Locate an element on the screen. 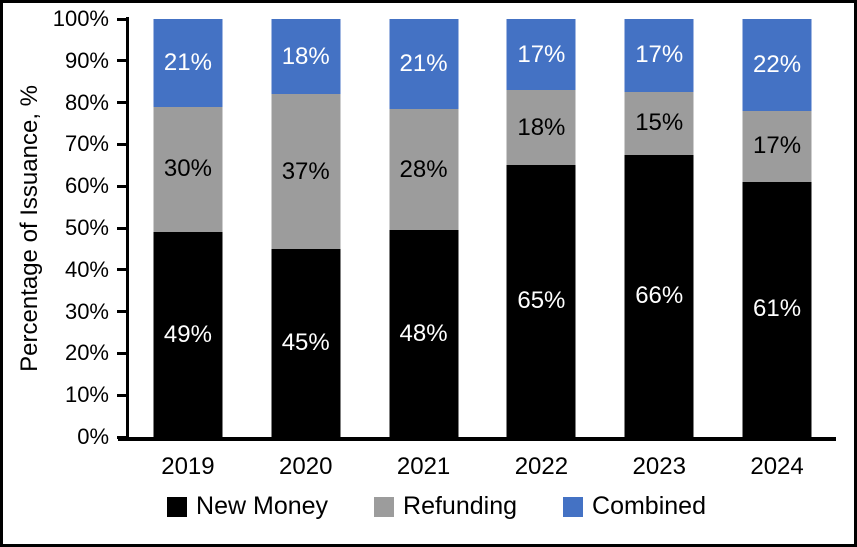 This screenshot has width=857, height=547. y-tick-label: 100% is located at coordinates (80, 18).